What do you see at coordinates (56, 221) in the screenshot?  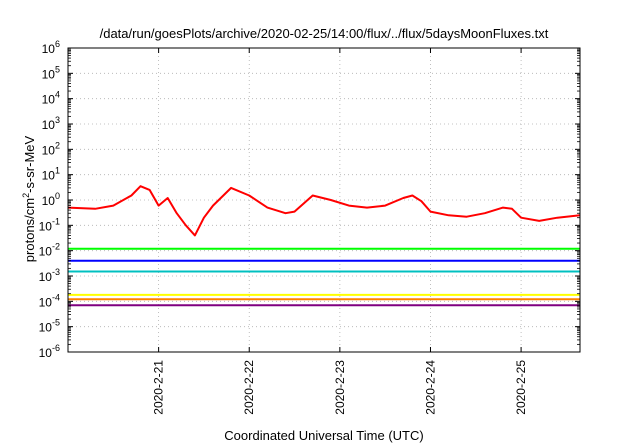 I see `y-tick-label-exp: -1` at bounding box center [56, 221].